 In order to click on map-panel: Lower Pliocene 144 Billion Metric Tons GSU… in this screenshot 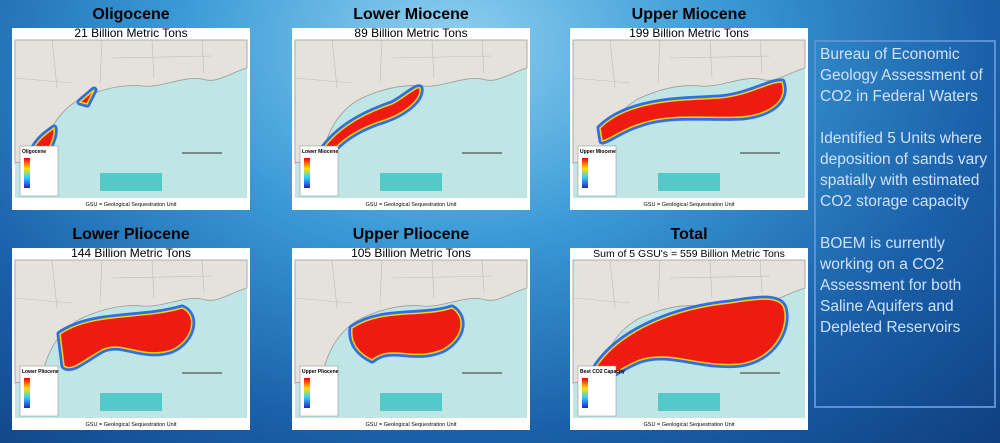, I will do `click(131, 339)`.